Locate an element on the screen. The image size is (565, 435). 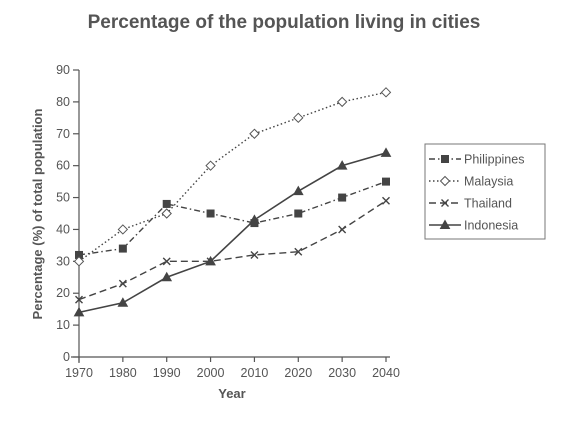
legend-marker-philippines is located at coordinates (445, 159).